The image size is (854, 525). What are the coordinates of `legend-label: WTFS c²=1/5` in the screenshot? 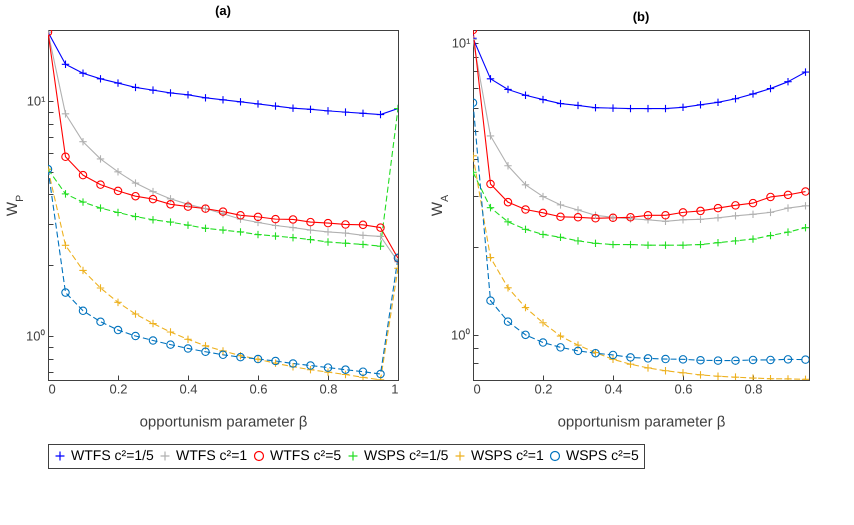 It's located at (112, 455).